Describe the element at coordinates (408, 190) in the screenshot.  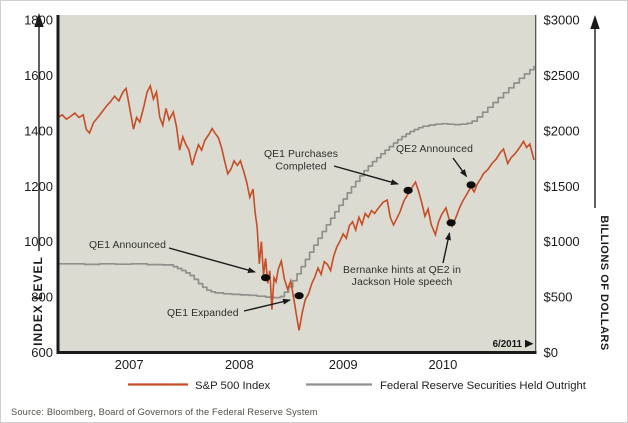
I see `event-dot-qe1-completed` at that location.